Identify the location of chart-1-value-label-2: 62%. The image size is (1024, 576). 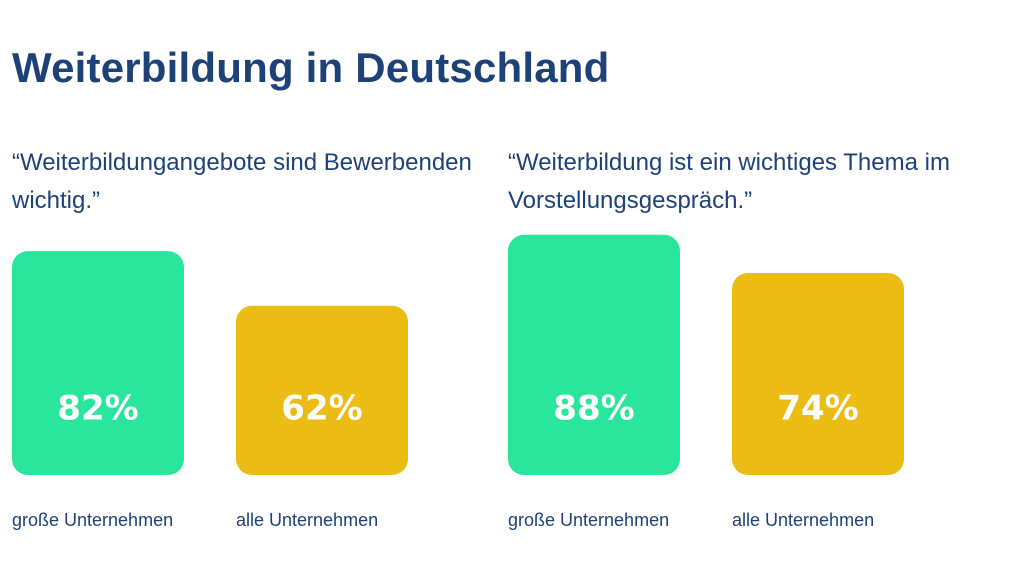
(321, 409).